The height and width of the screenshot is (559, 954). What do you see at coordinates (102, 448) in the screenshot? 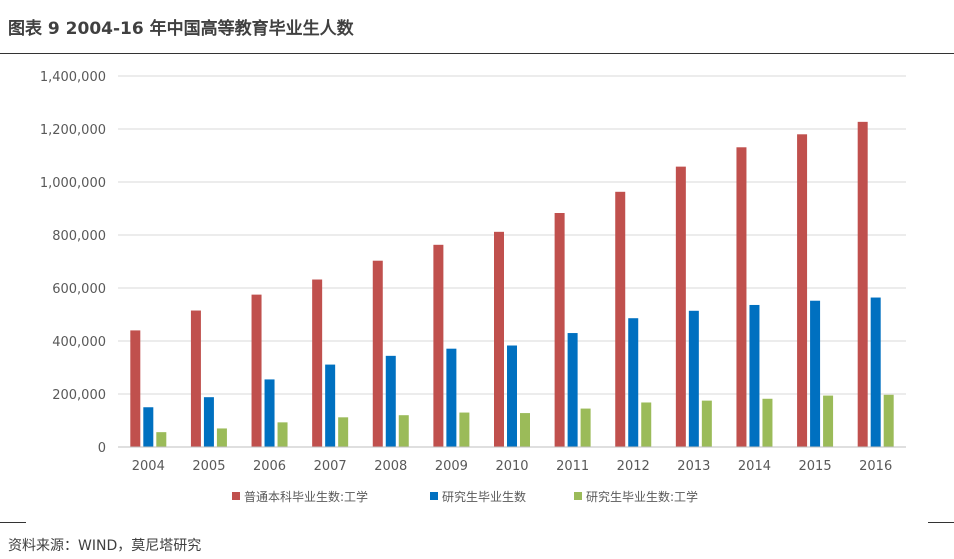
I see `y-tick-label: 0` at bounding box center [102, 448].